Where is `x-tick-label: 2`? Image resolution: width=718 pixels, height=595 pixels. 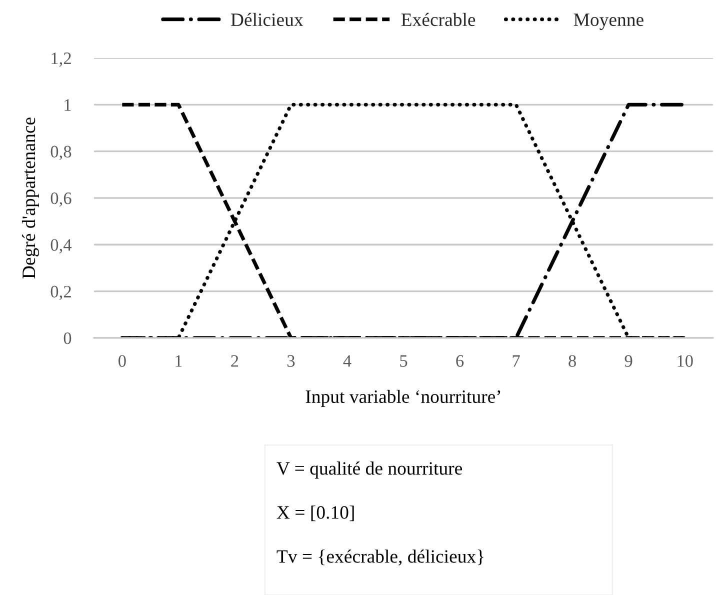
x-tick-label: 2 is located at coordinates (234, 361).